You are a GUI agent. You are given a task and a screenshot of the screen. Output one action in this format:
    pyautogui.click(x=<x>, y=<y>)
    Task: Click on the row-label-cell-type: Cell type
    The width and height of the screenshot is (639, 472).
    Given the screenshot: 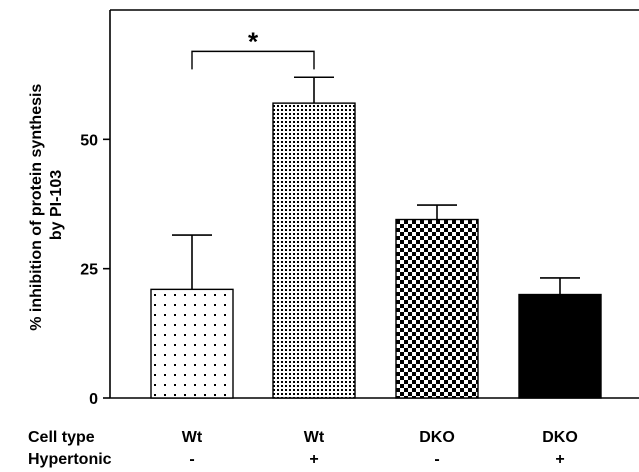 What is the action you would take?
    pyautogui.click(x=61, y=437)
    